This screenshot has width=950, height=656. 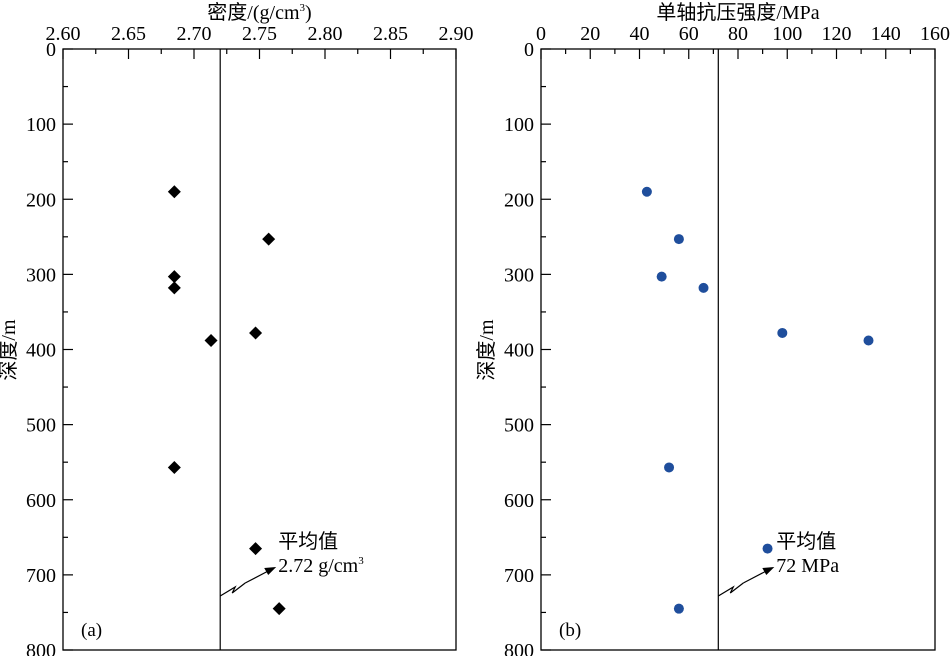 I want to click on x-tick-label: 120, so click(x=837, y=34).